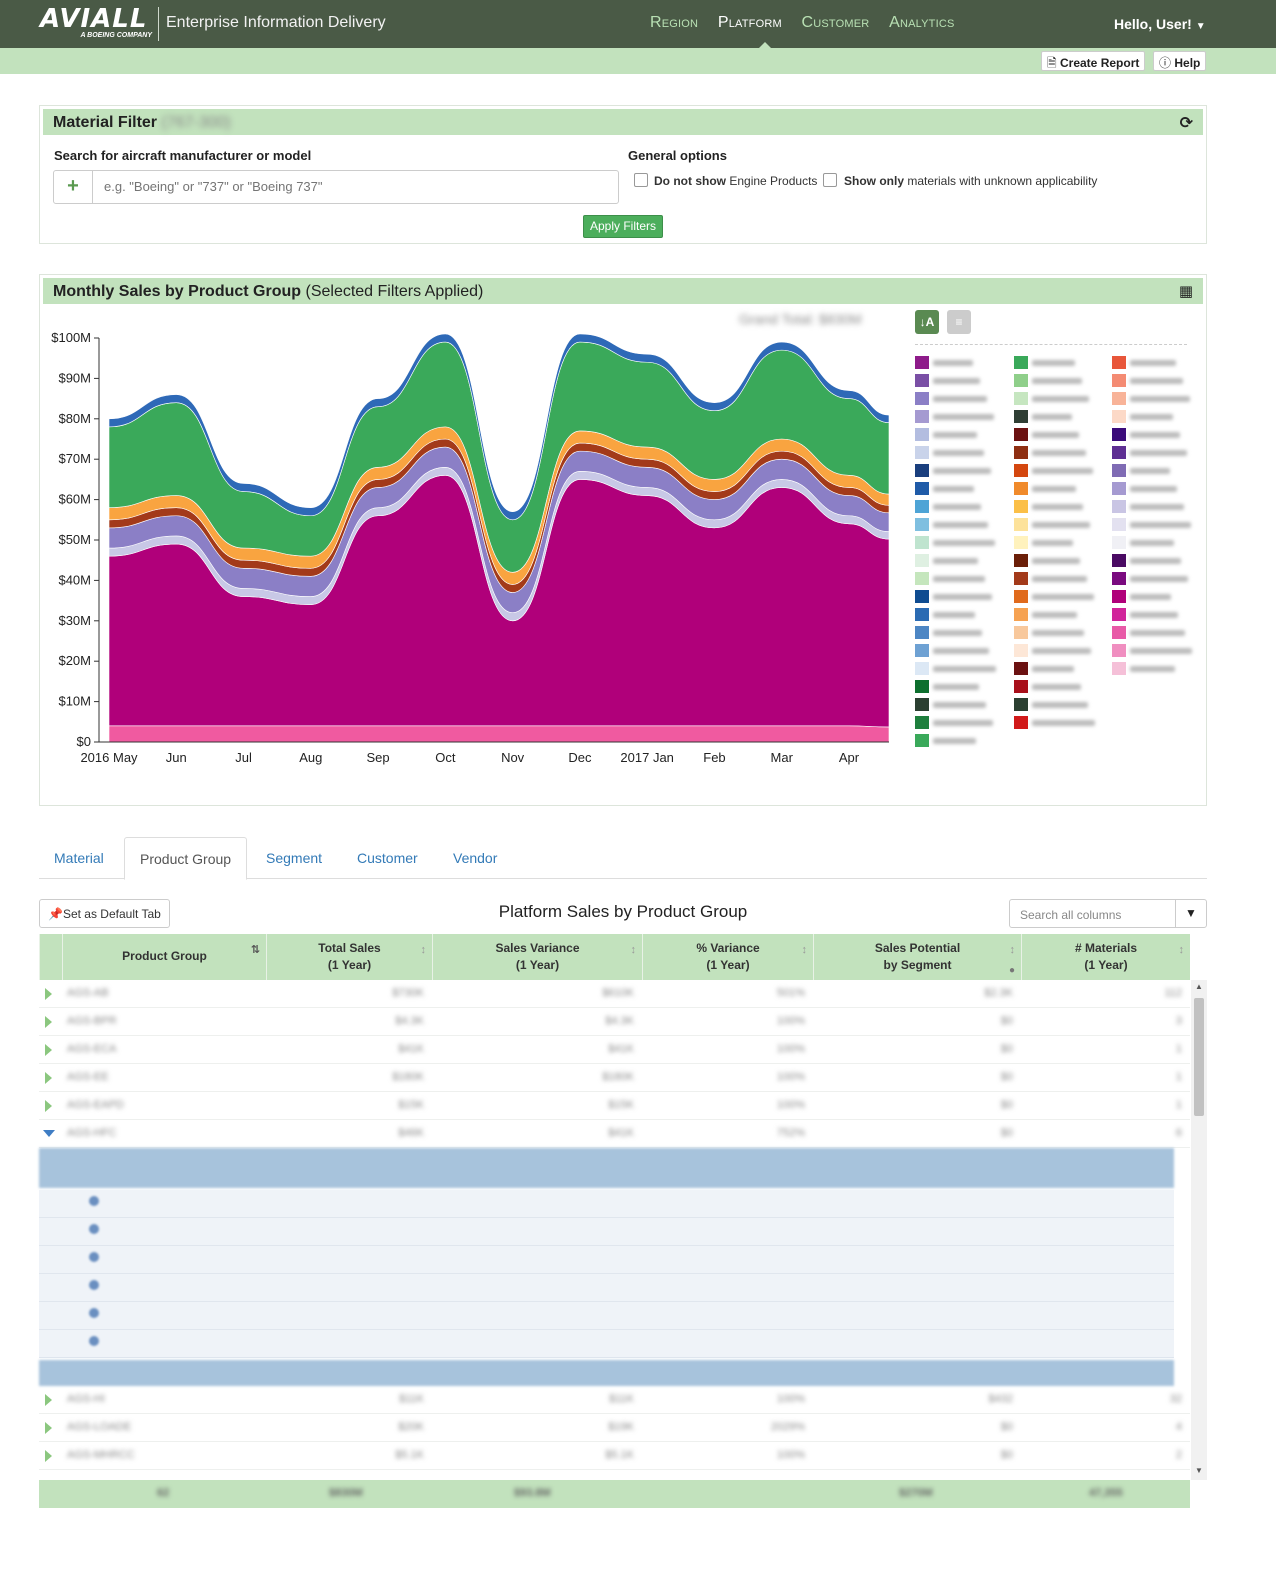 The height and width of the screenshot is (1570, 1276). What do you see at coordinates (354, 186) in the screenshot?
I see `aircraft-search-input` at bounding box center [354, 186].